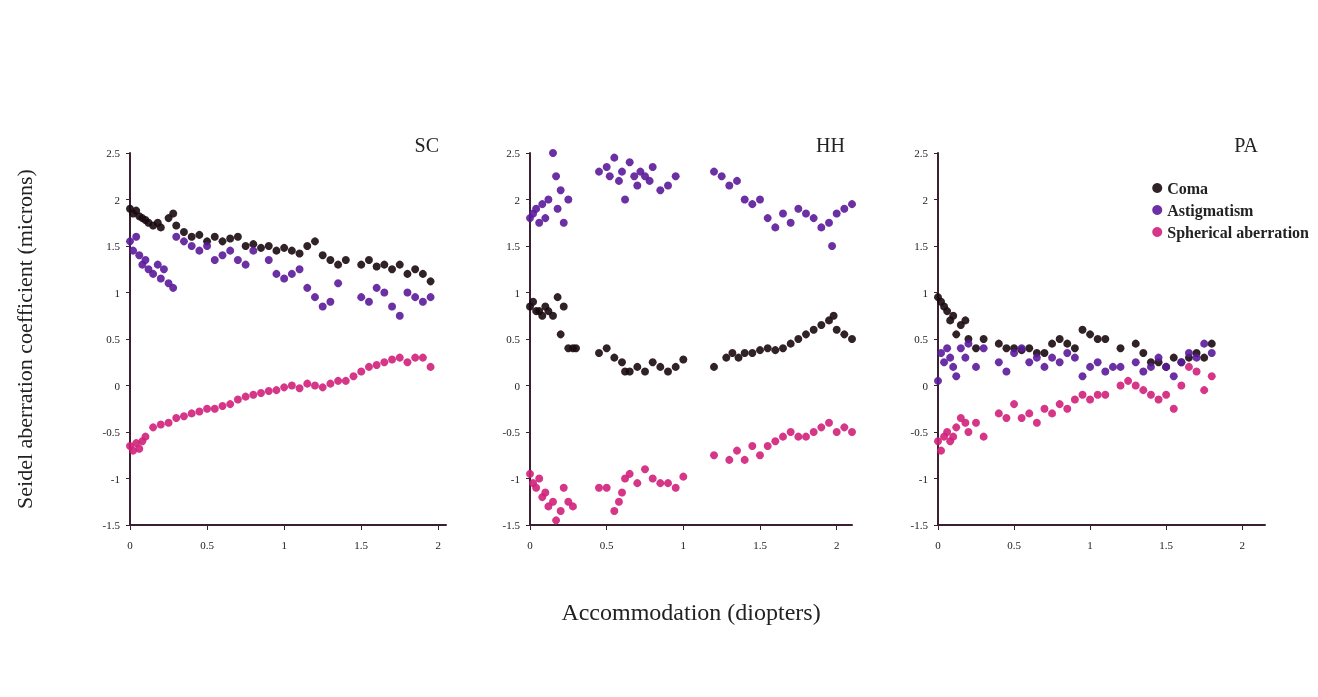  Describe the element at coordinates (1188, 188) in the screenshot. I see `legend-label: Coma` at that location.